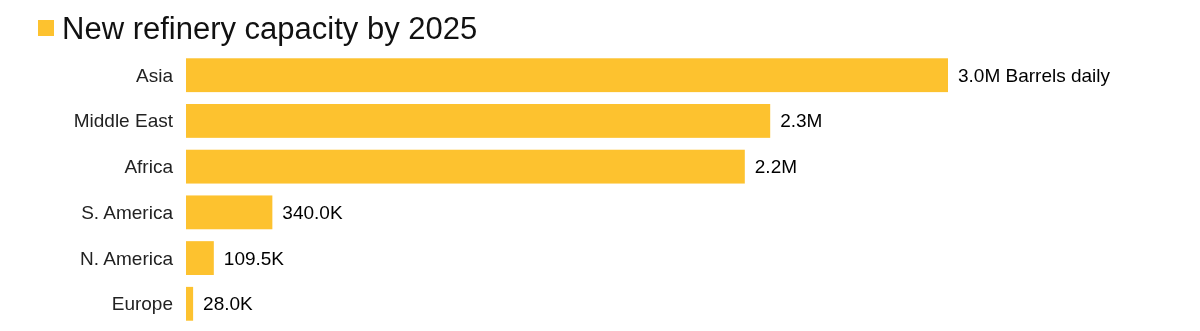 This screenshot has height=331, width=1200. I want to click on data-label: 3.0M Barrels daily, so click(1034, 75).